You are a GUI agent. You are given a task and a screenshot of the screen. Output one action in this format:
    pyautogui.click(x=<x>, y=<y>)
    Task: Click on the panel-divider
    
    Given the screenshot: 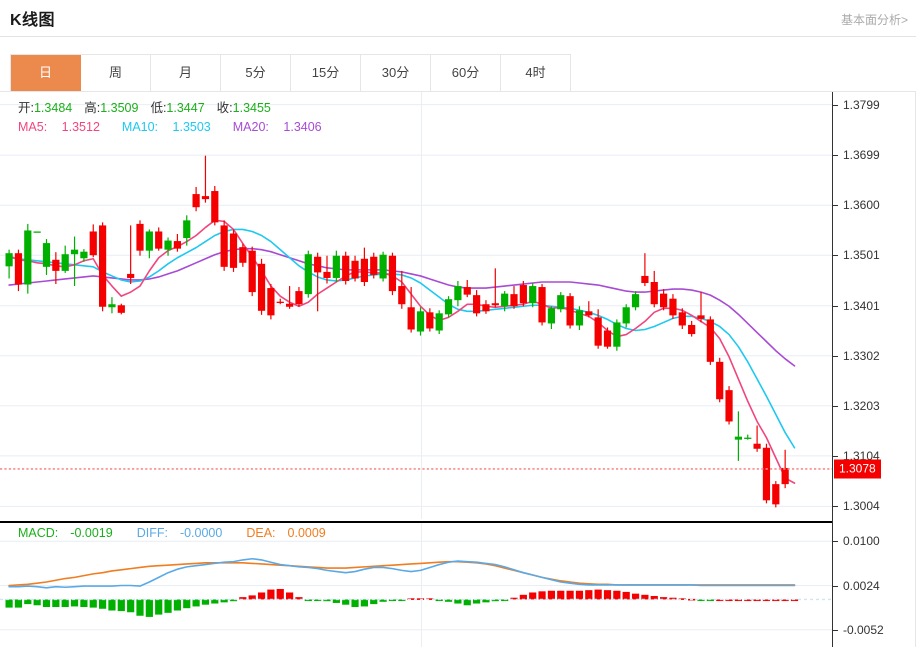 What is the action you would take?
    pyautogui.click(x=416, y=522)
    